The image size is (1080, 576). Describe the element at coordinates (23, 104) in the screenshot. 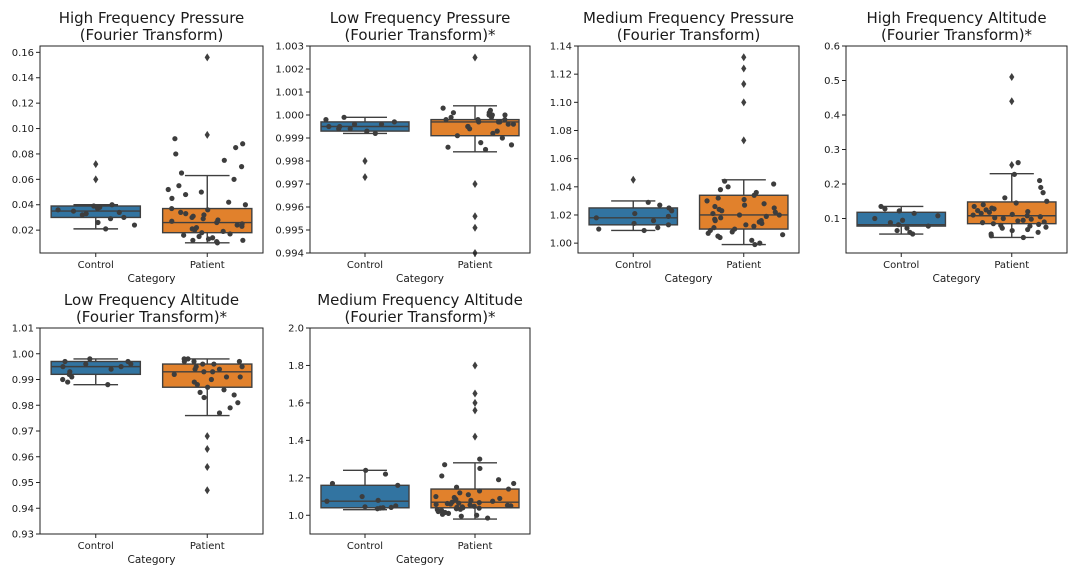

I see `y-tick-label: 0.12` at that location.